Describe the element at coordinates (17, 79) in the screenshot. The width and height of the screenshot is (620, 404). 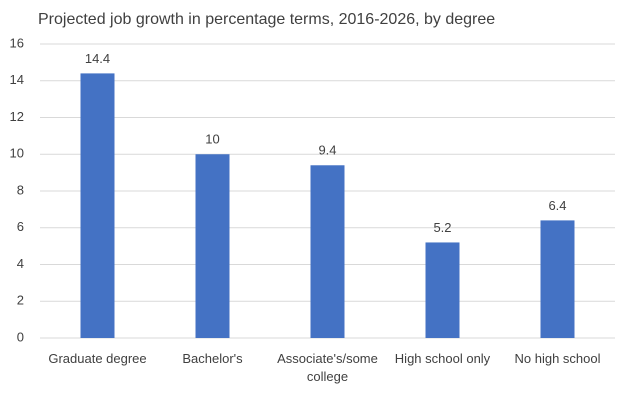
I see `y-tick-label: 14` at that location.